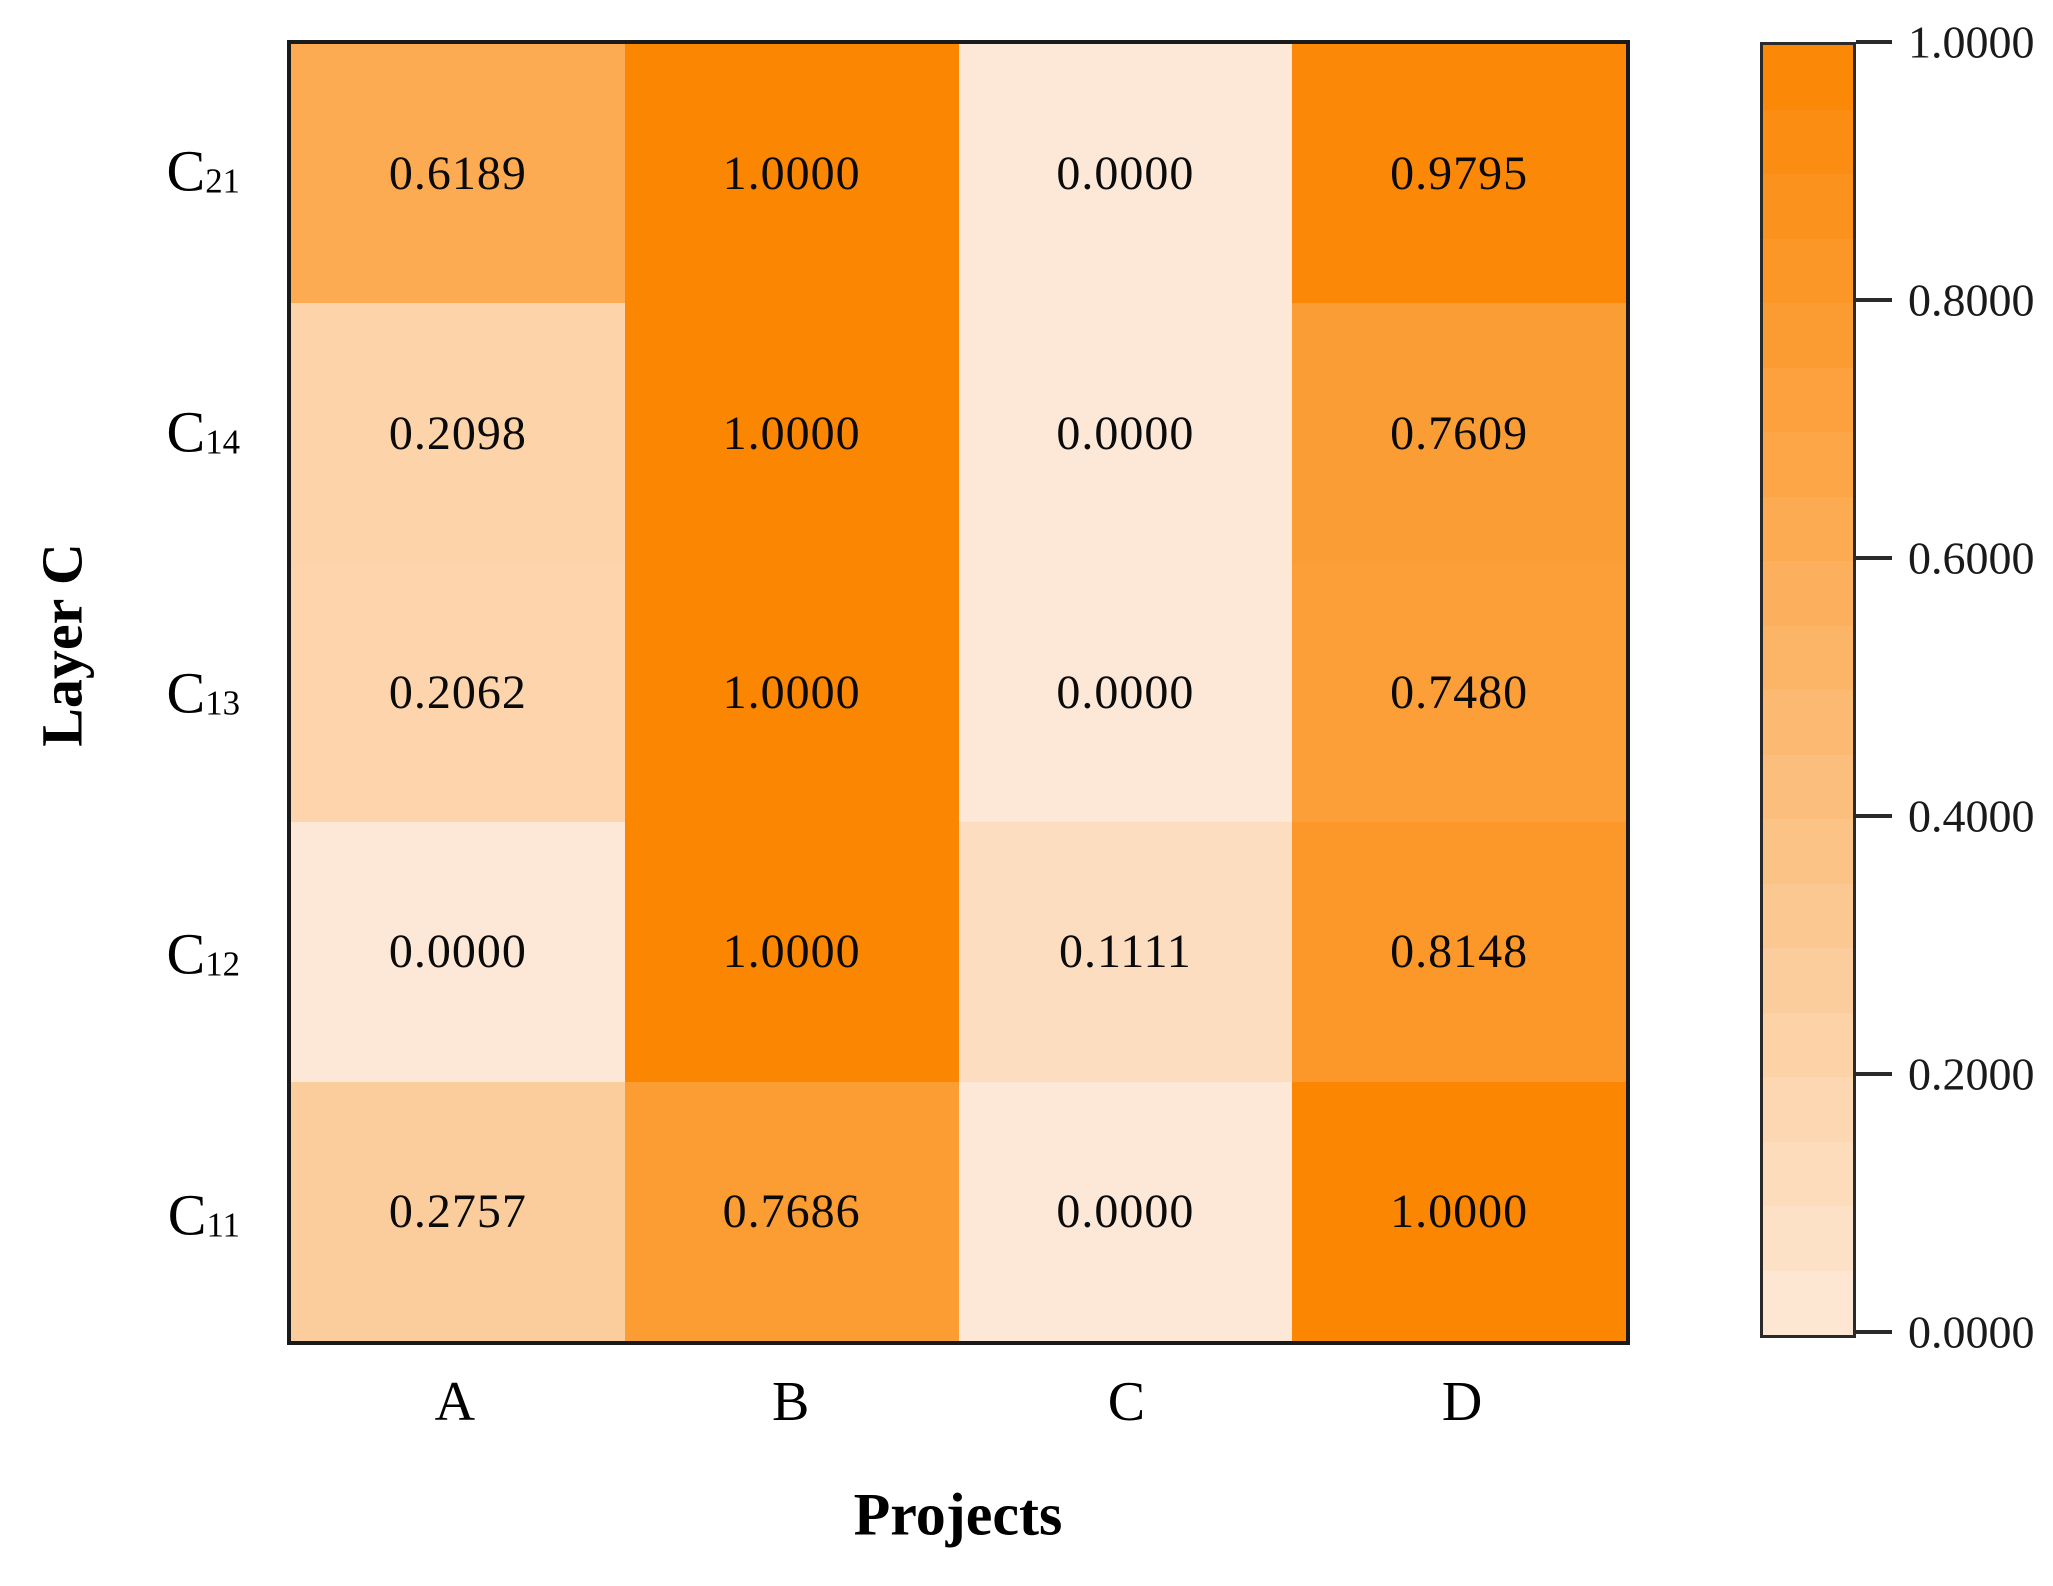  Describe the element at coordinates (1971, 816) in the screenshot. I see `colorbar-tick-label: 0.4000` at that location.